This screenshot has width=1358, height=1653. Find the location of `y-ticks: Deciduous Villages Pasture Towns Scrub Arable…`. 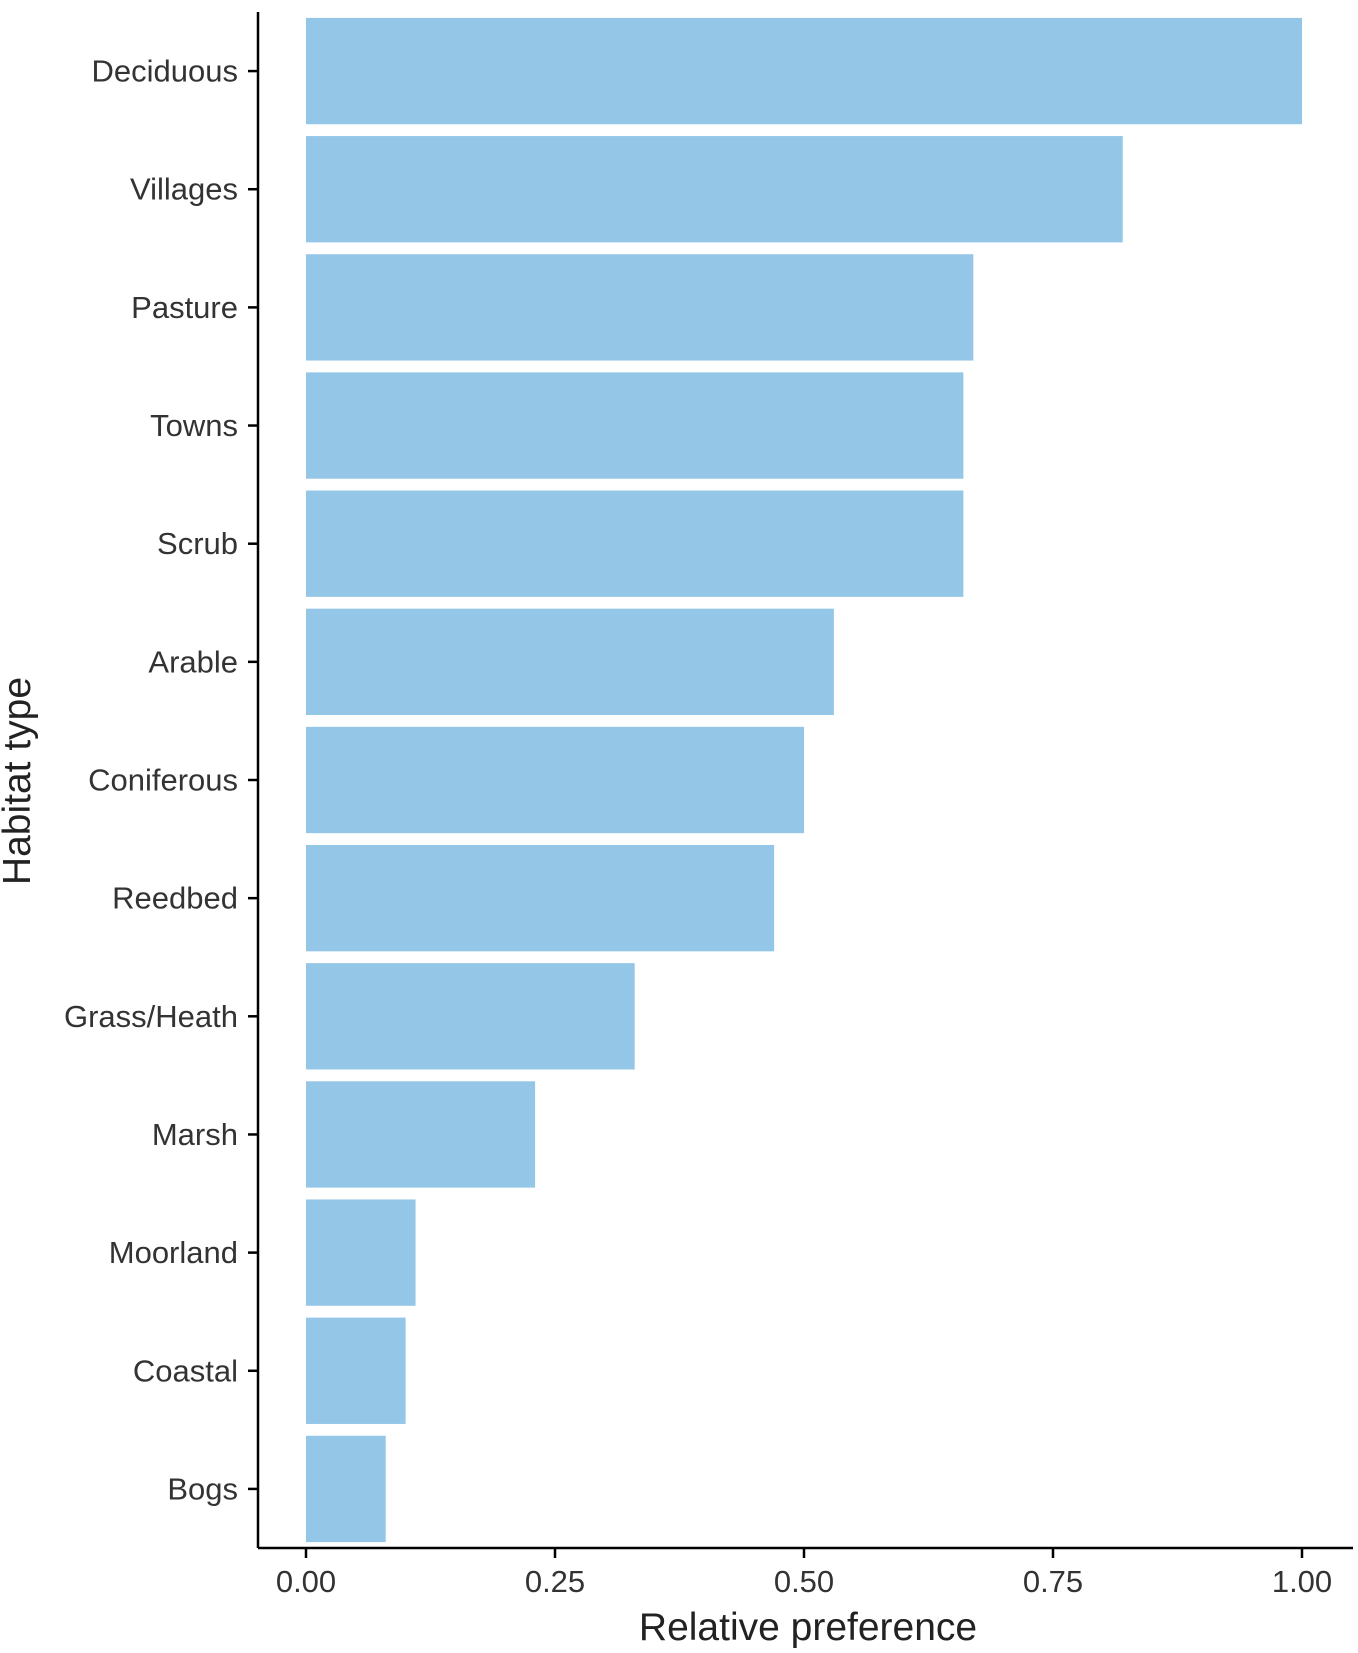

y-ticks: Deciduous Villages Pasture Towns Scrub Arable… is located at coordinates (161, 780).